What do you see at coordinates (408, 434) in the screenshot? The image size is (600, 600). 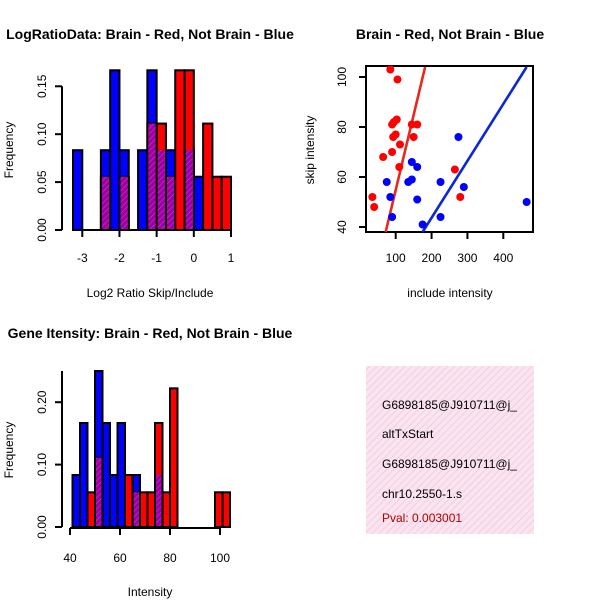 I see `info-line-2: altTxStart` at bounding box center [408, 434].